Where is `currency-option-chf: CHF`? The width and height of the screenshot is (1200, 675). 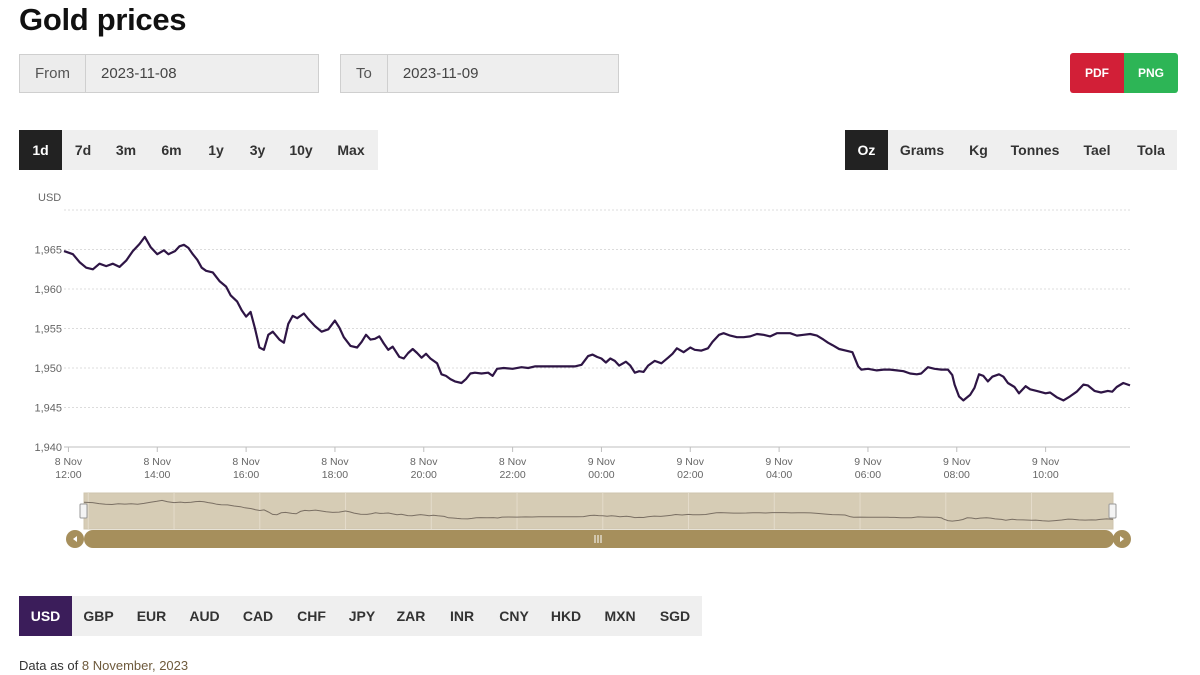
currency-option-chf: CHF is located at coordinates (311, 616).